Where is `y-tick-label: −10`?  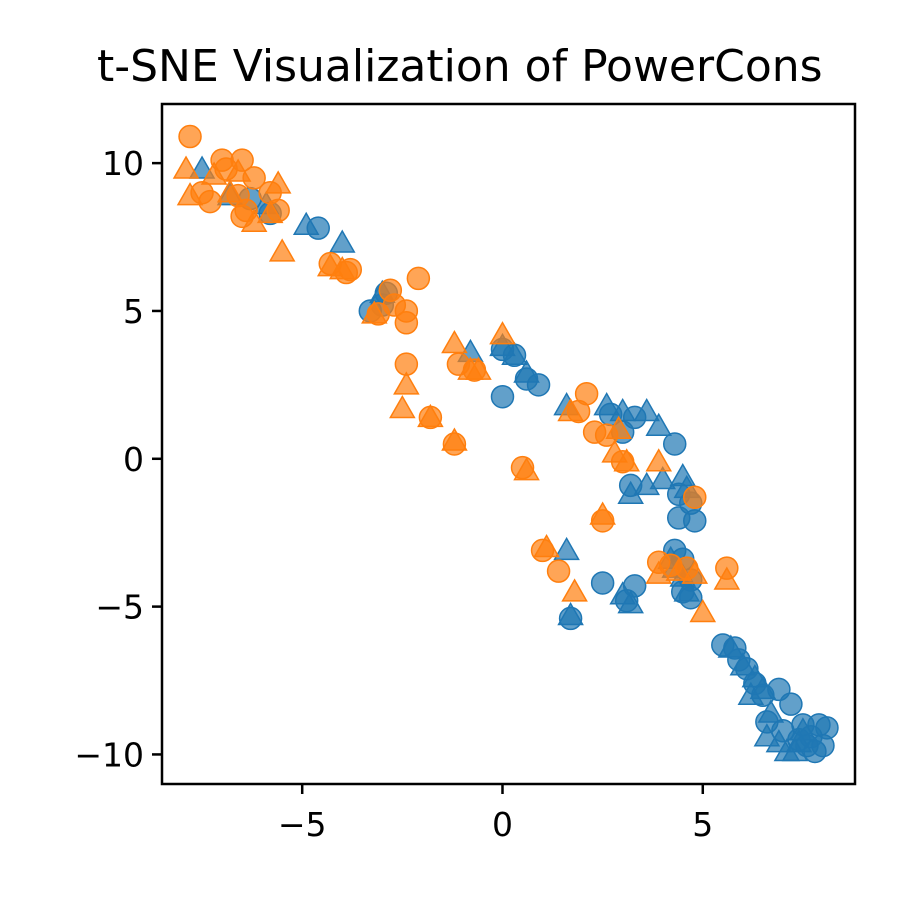 y-tick-label: −10 is located at coordinates (109, 754).